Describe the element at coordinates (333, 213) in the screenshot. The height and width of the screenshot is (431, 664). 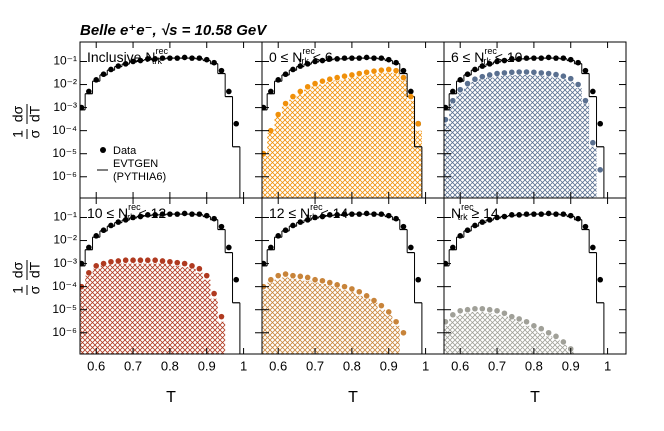
I see `panel-label-post: < 14` at that location.